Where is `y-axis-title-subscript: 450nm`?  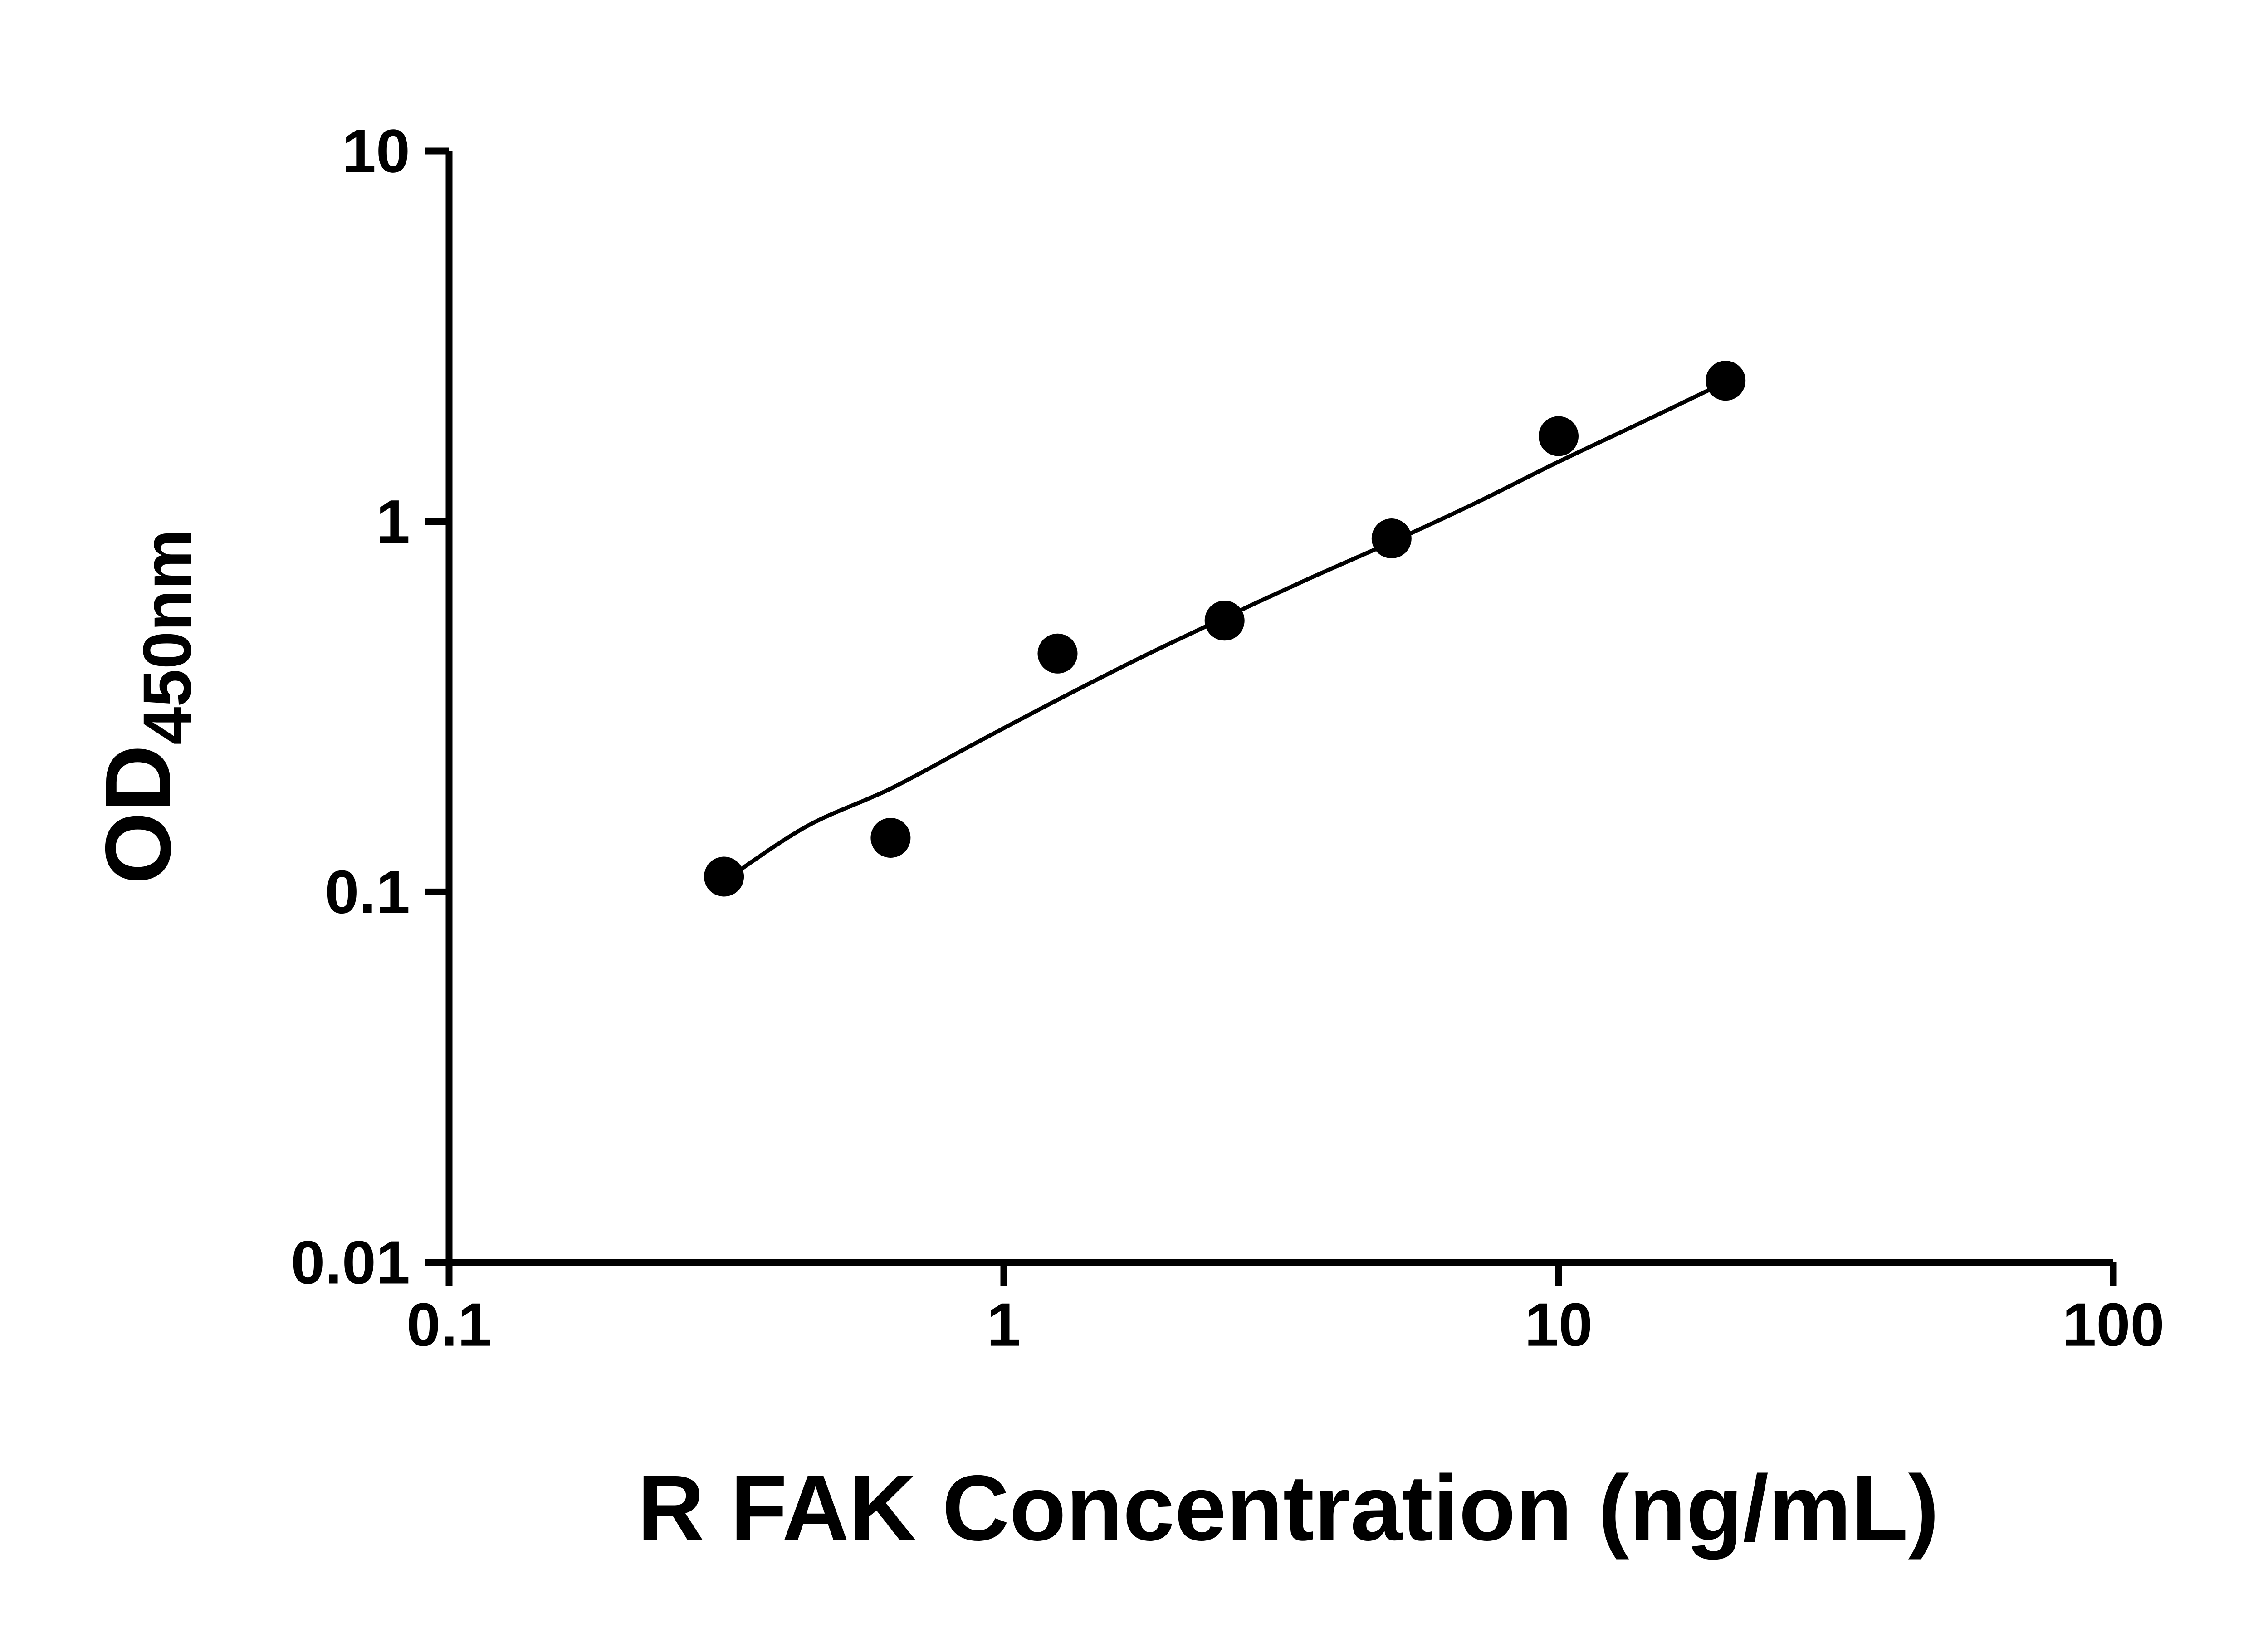 y-axis-title-subscript: 450nm is located at coordinates (167, 637).